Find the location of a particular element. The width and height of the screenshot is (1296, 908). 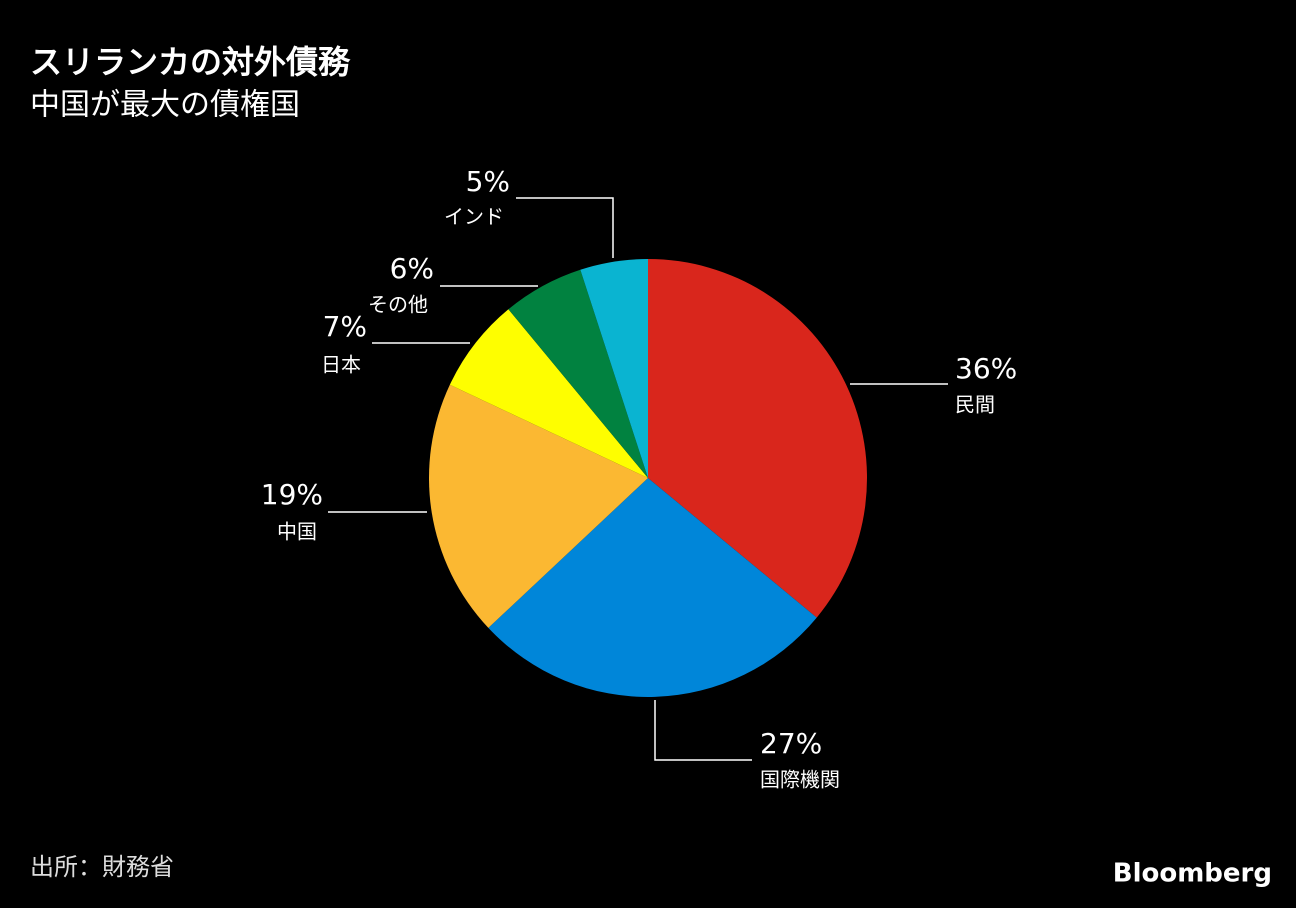

category-label: 民間 is located at coordinates (975, 405).